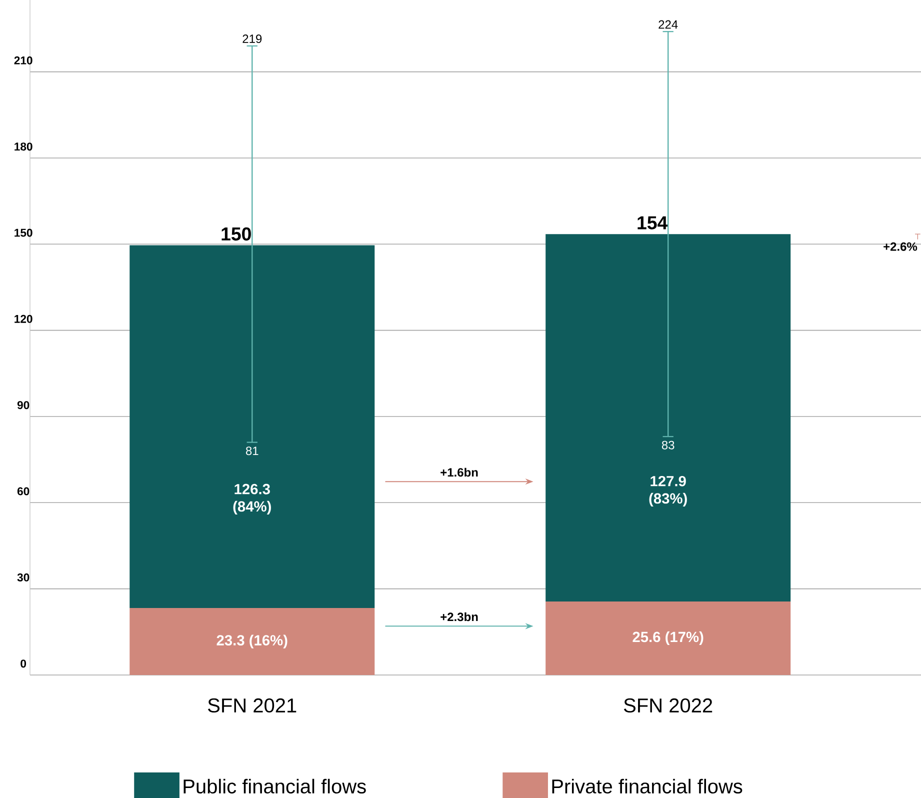  What do you see at coordinates (252, 499) in the screenshot?
I see `data-label: 126.3 (84%)` at bounding box center [252, 499].